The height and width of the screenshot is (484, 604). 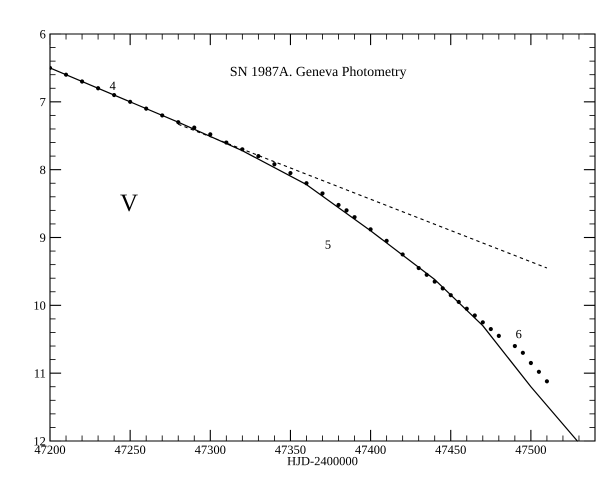 What do you see at coordinates (130, 450) in the screenshot?
I see `x-tick-label: 47250` at bounding box center [130, 450].